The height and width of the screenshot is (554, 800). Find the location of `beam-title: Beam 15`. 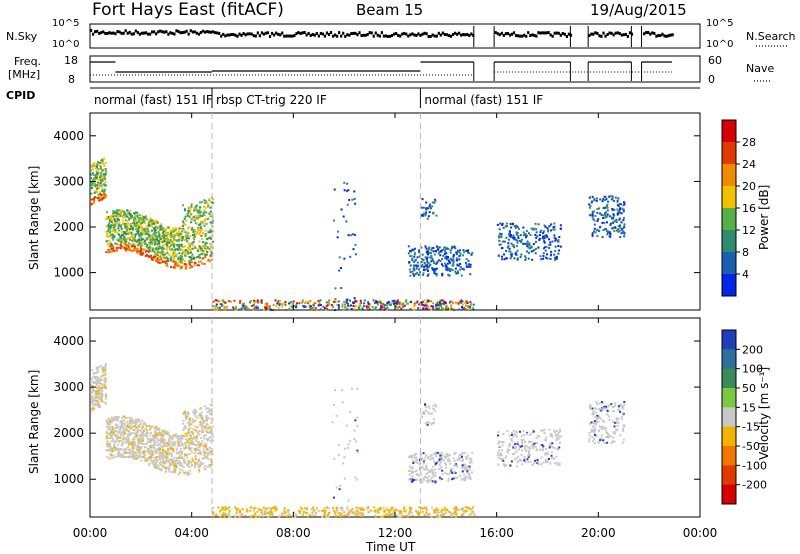

beam-title: Beam 15 is located at coordinates (389, 10).